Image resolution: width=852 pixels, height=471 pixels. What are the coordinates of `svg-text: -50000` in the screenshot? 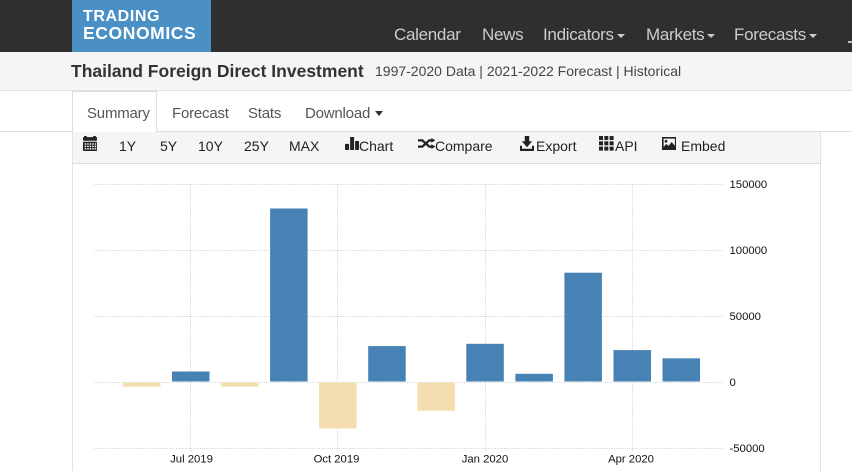 It's located at (747, 449).